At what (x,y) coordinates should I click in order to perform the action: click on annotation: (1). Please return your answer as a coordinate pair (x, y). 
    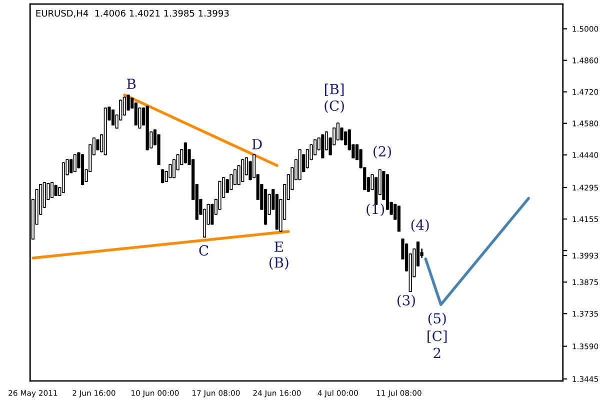
    Looking at the image, I should click on (375, 209).